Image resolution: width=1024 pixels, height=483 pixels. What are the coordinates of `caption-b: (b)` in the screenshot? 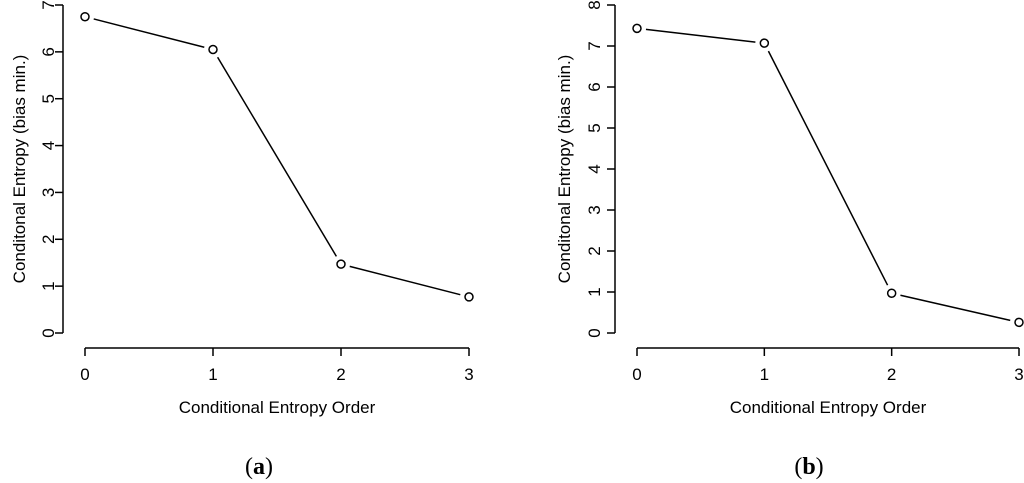 It's located at (808, 467).